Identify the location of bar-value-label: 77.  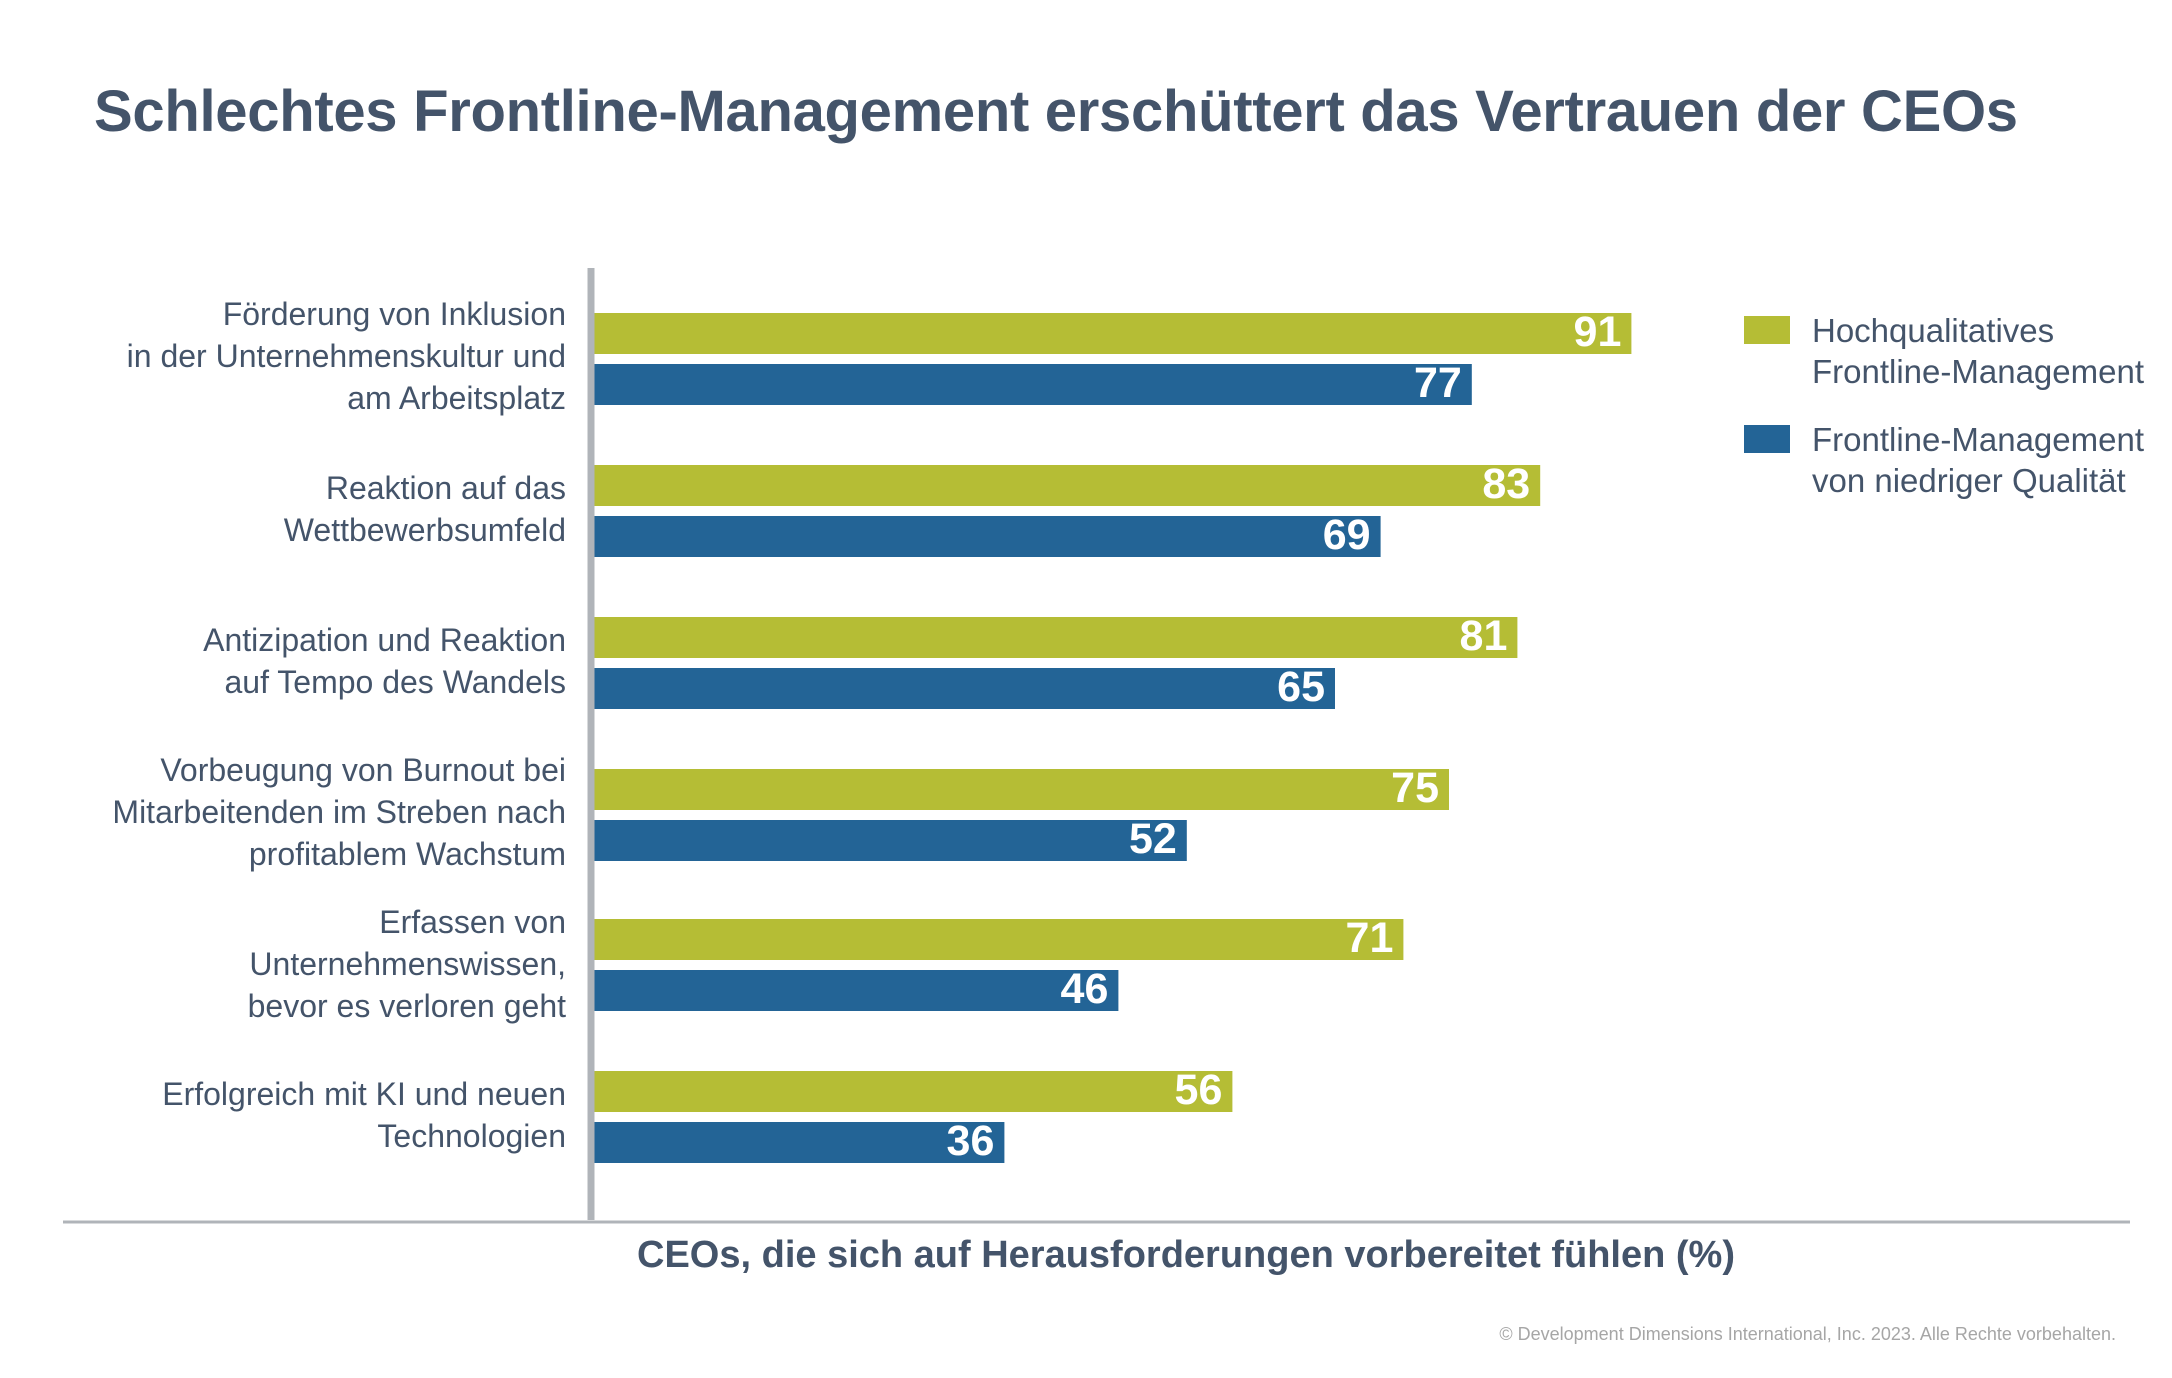
(1438, 383).